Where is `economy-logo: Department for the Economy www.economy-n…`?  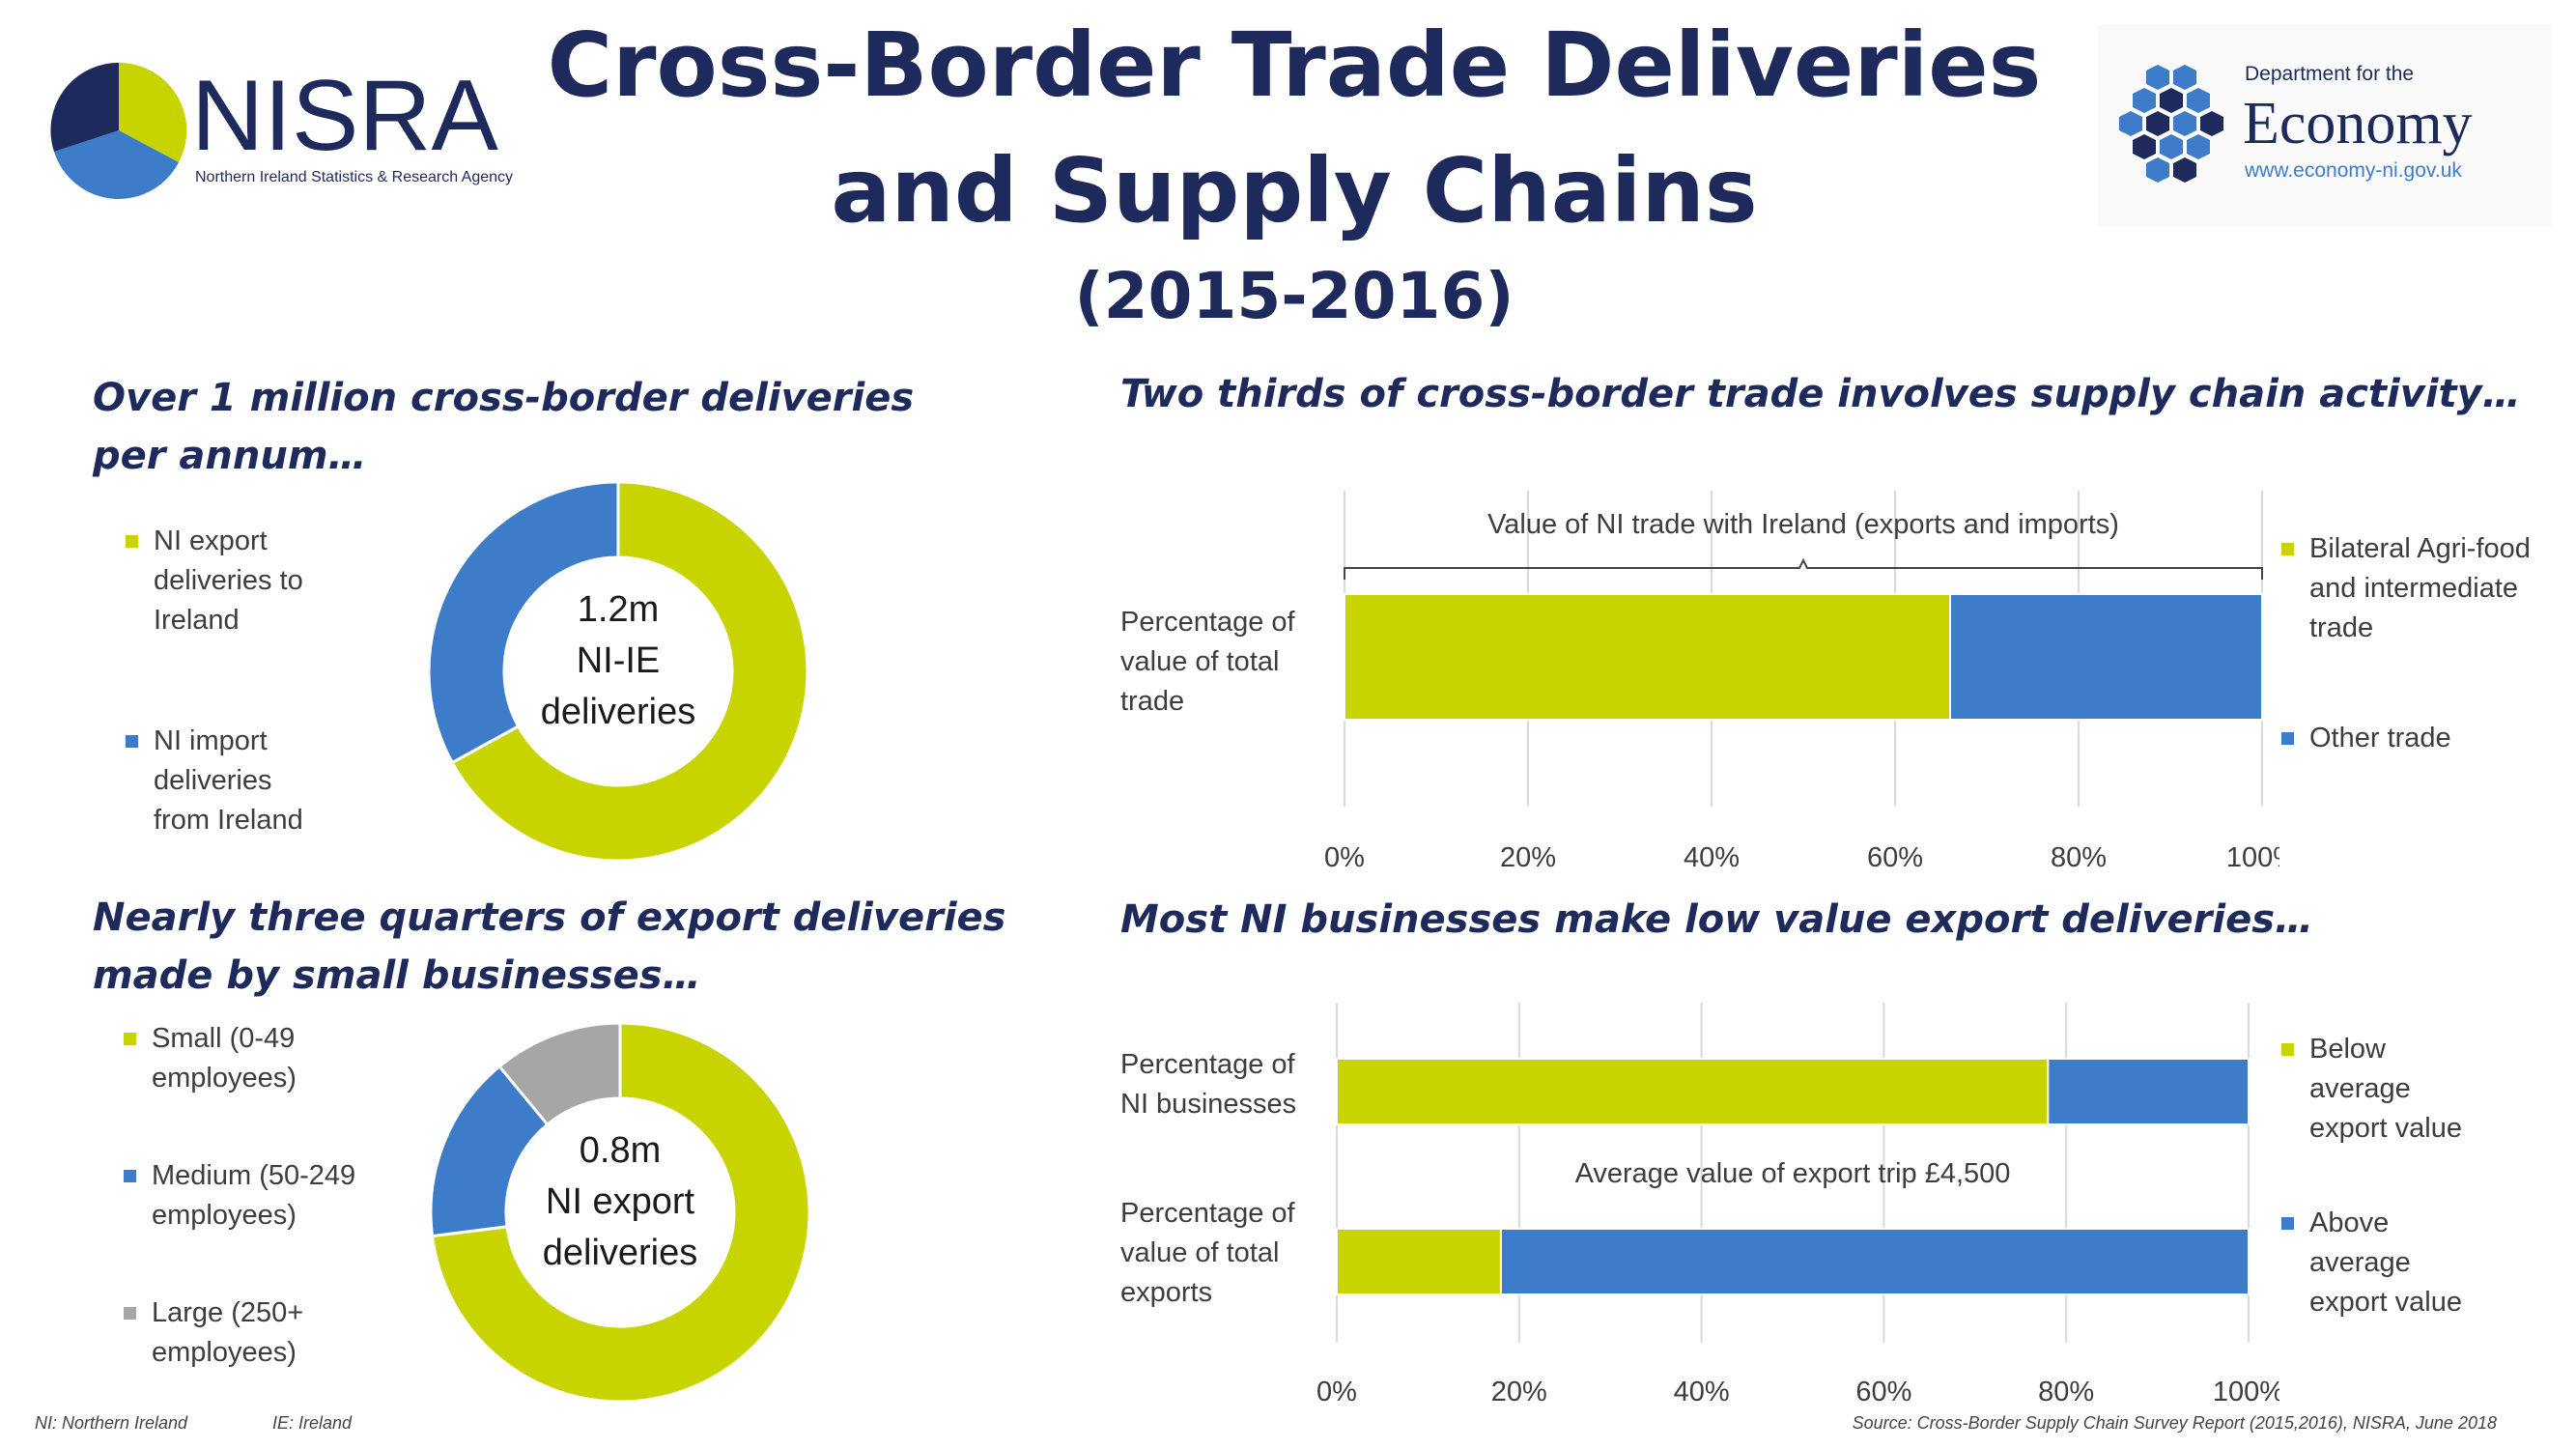
economy-logo: Department for the Economy www.economy-n… is located at coordinates (2325, 125).